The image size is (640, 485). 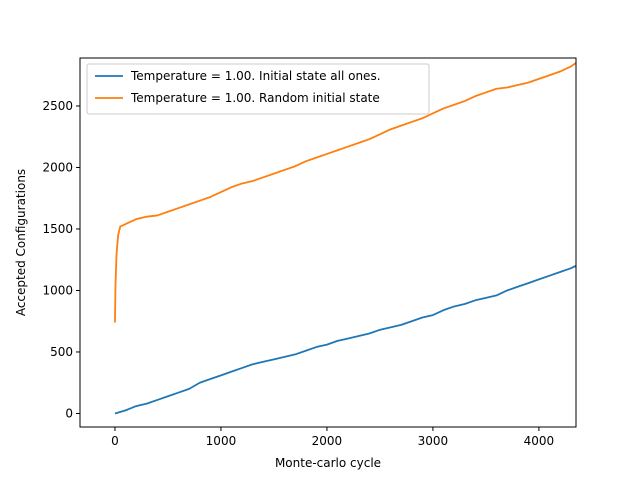 What do you see at coordinates (57, 167) in the screenshot?
I see `y-tick-label: 2000` at bounding box center [57, 167].